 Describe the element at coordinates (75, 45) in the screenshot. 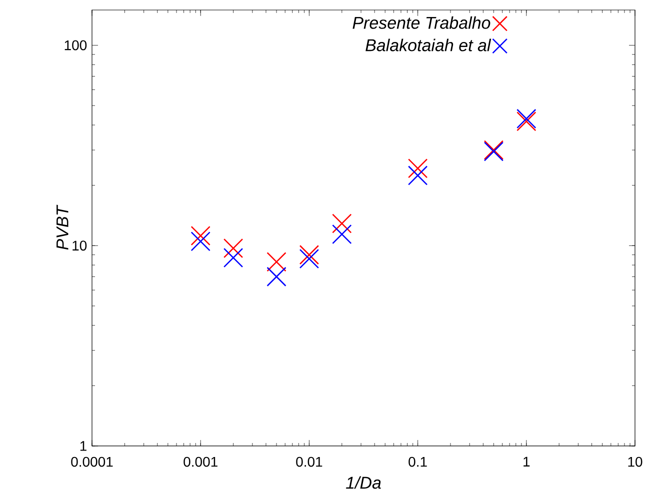

I see `y-tick-label: 100` at that location.